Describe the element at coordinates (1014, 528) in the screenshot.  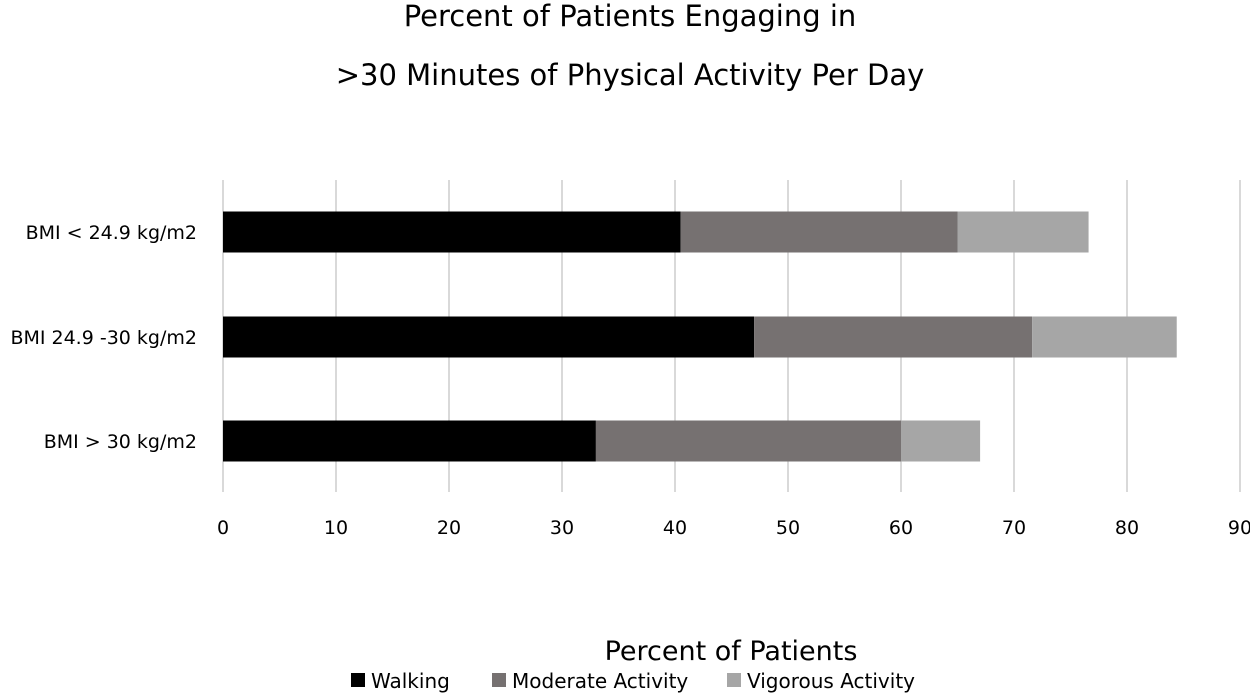
I see `x-tick-label: 70` at that location.